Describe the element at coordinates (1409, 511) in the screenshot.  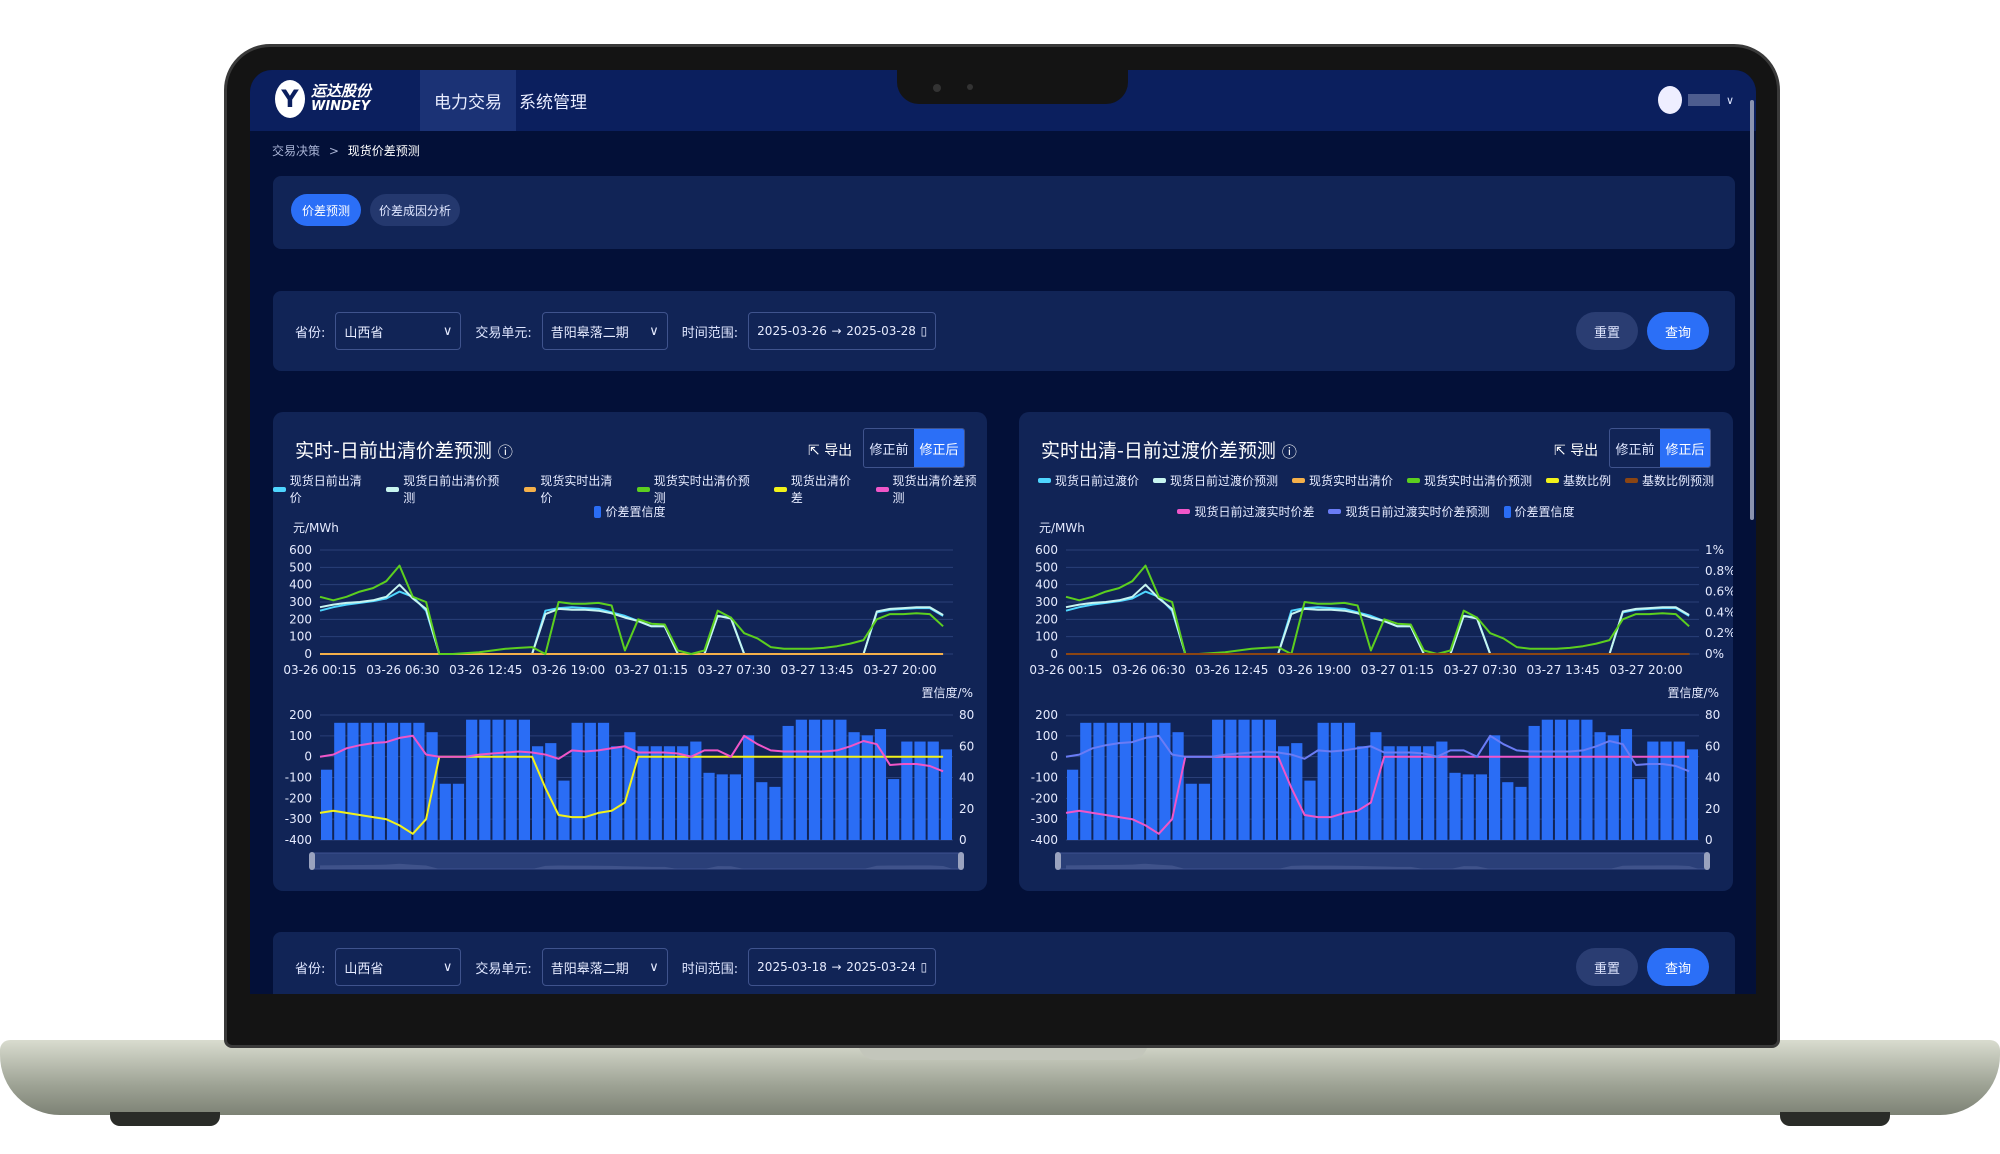
I see `legend-item: 现货日前过渡实时价差预测` at that location.